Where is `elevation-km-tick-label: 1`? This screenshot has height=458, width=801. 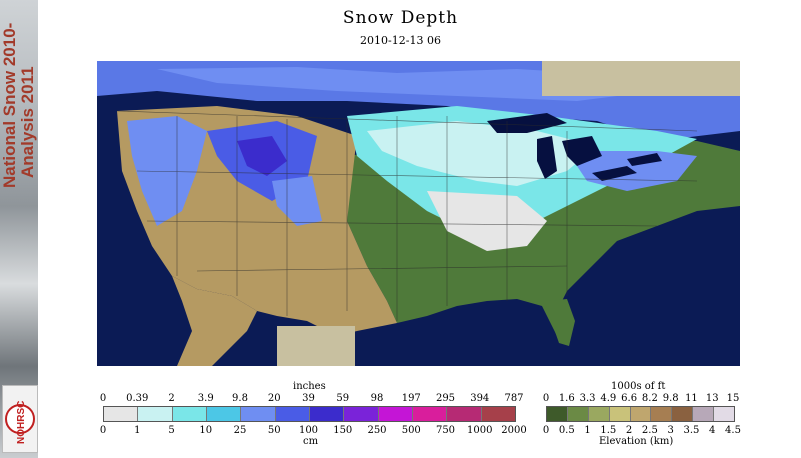 elevation-km-tick-label: 1 is located at coordinates (587, 430).